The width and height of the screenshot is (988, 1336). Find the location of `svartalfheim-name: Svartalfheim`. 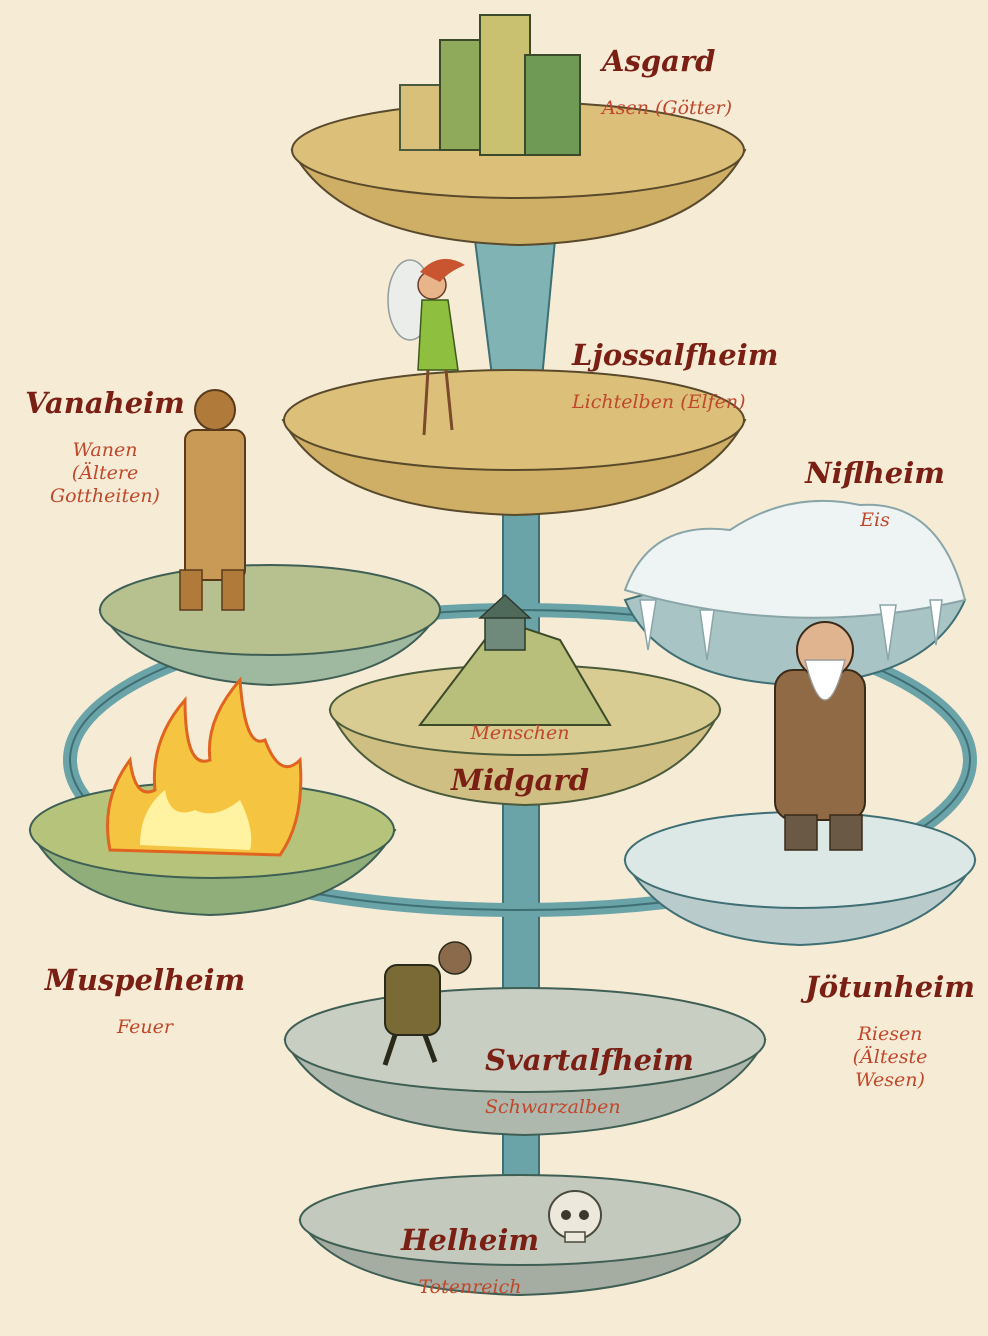

svartalfheim-name: Svartalfheim is located at coordinates (589, 1060).